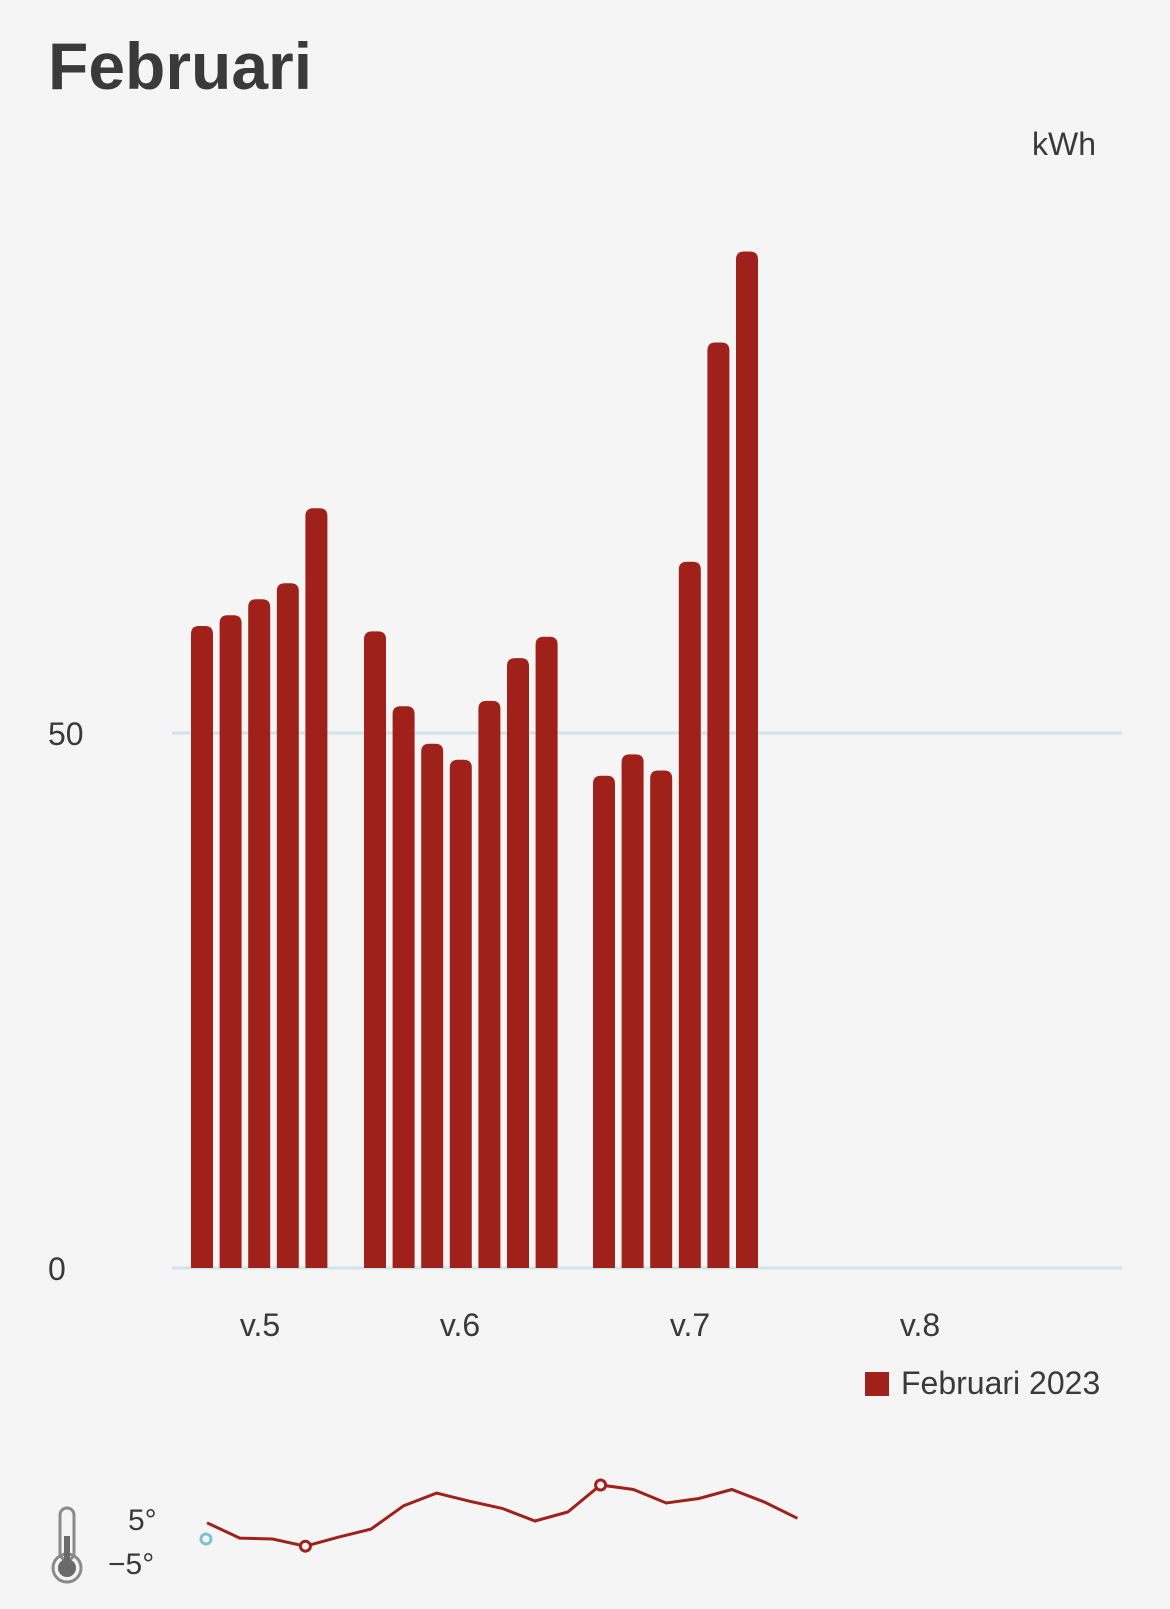 The height and width of the screenshot is (1609, 1170). I want to click on temperature-line, so click(502, 1515).